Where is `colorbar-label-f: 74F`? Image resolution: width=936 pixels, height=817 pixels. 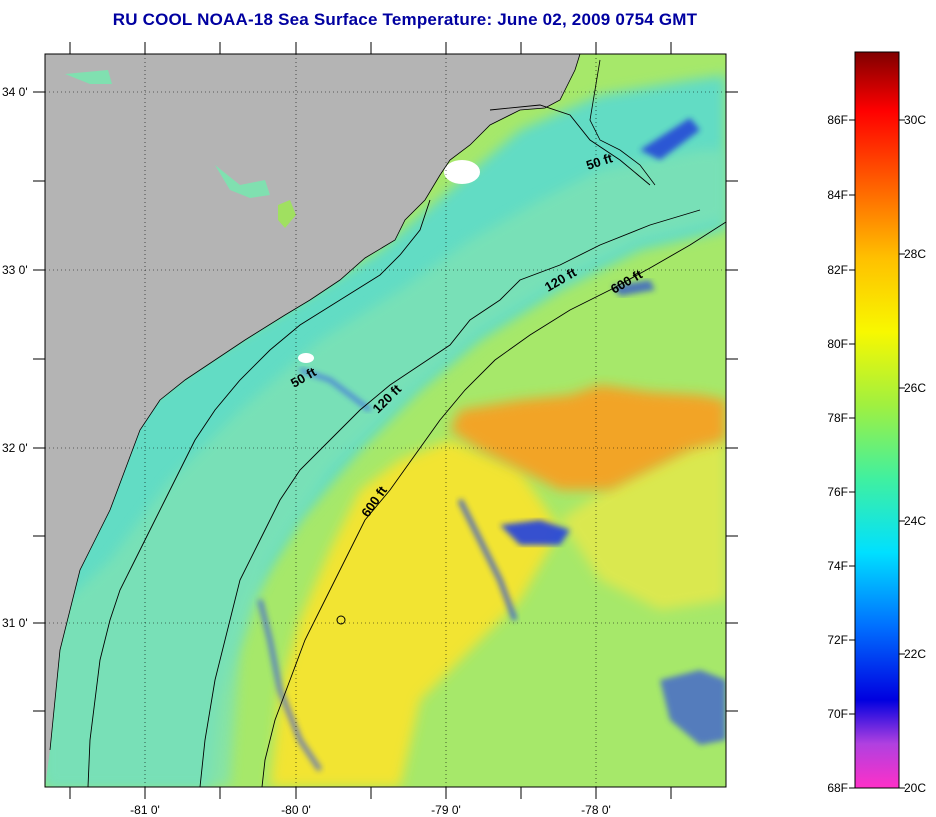 colorbar-label-f: 74F is located at coordinates (837, 566).